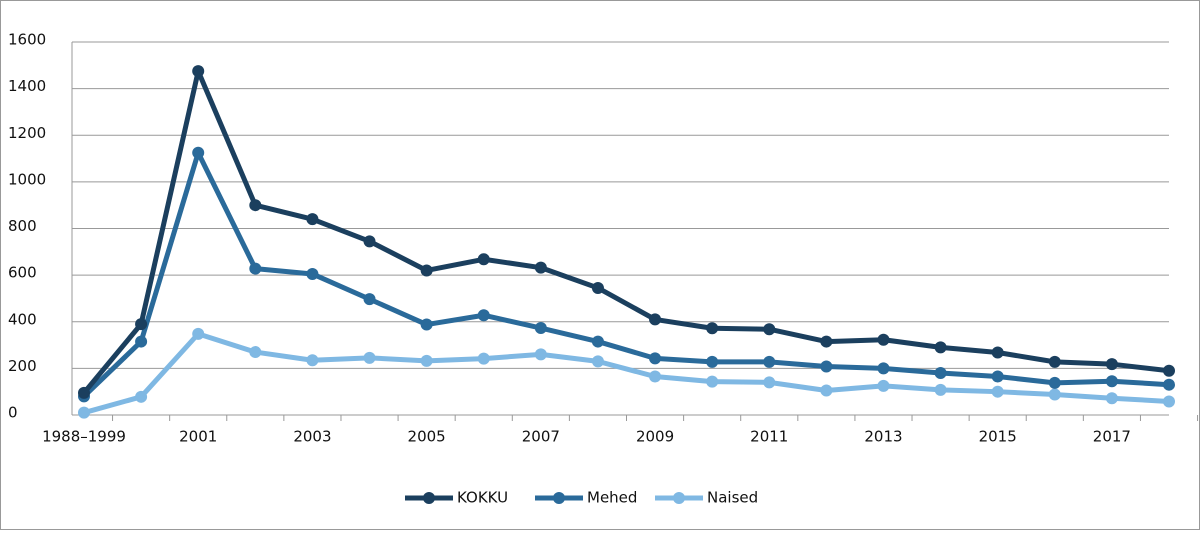 This screenshot has width=1200, height=534. Describe the element at coordinates (626, 373) in the screenshot. I see `series-line` at that location.